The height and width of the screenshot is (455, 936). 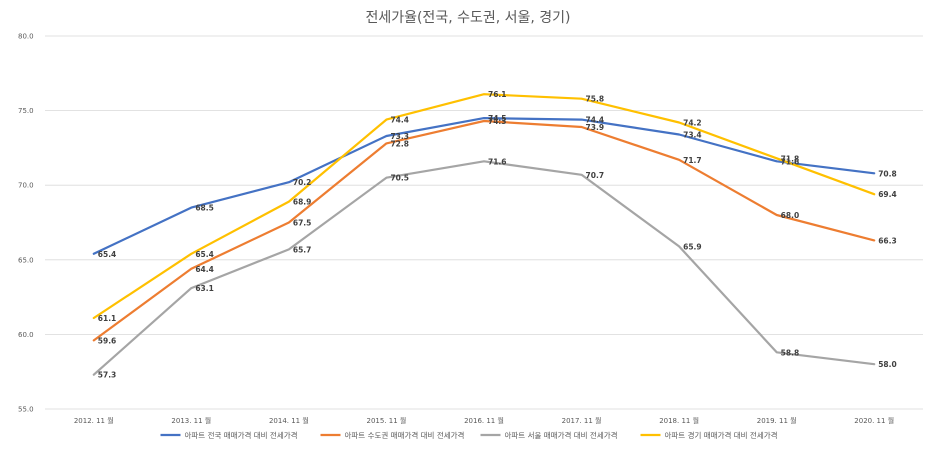 I want to click on y-tick-label: 75.0, so click(x=26, y=111).